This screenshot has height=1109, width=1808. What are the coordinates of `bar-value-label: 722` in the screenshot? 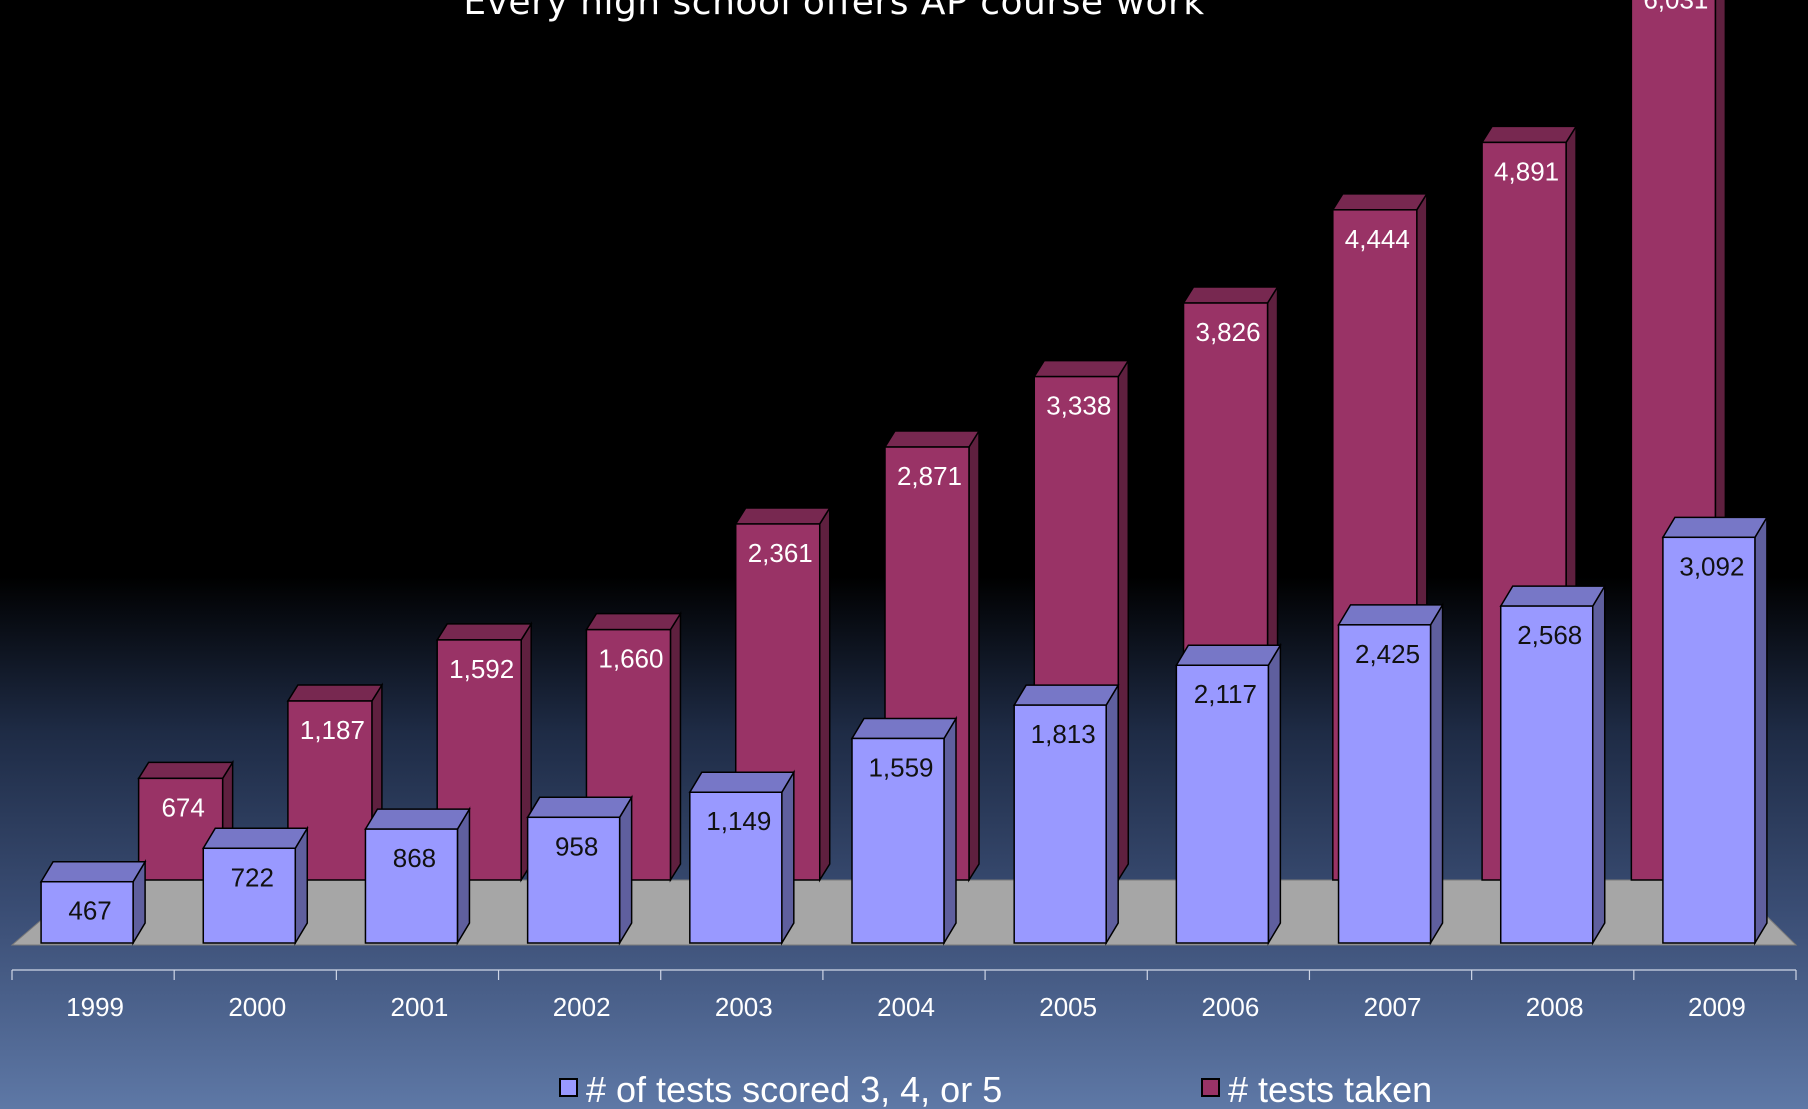 It's located at (252, 877).